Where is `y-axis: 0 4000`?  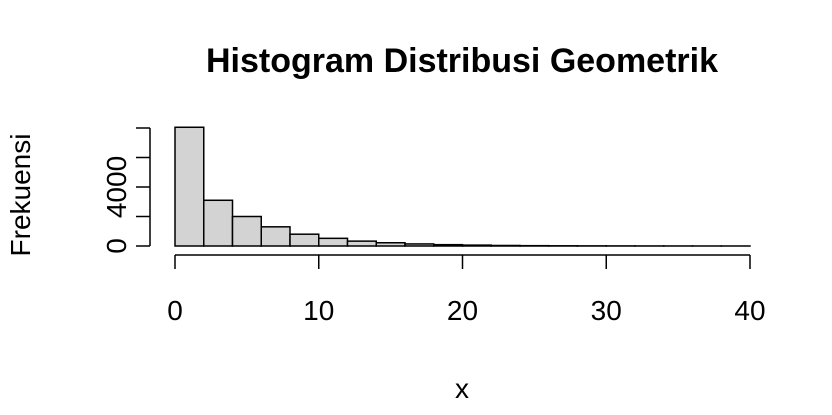
y-axis: 0 4000 is located at coordinates (126, 190).